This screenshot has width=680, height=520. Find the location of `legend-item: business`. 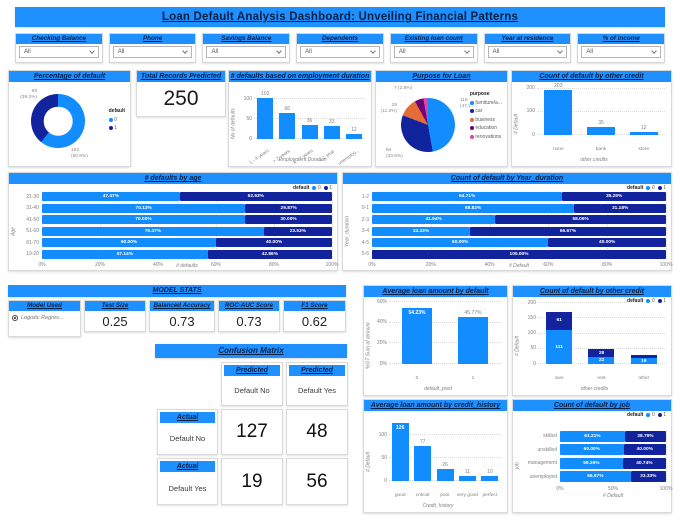

legend-item: business is located at coordinates (482, 120).